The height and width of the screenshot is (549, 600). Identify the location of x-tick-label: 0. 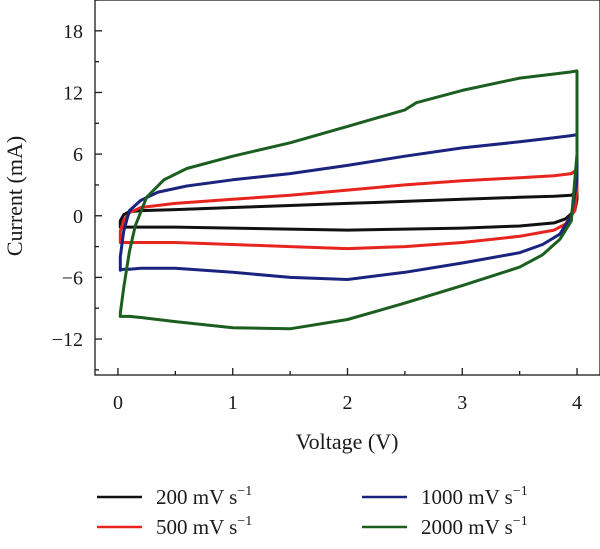
(118, 403).